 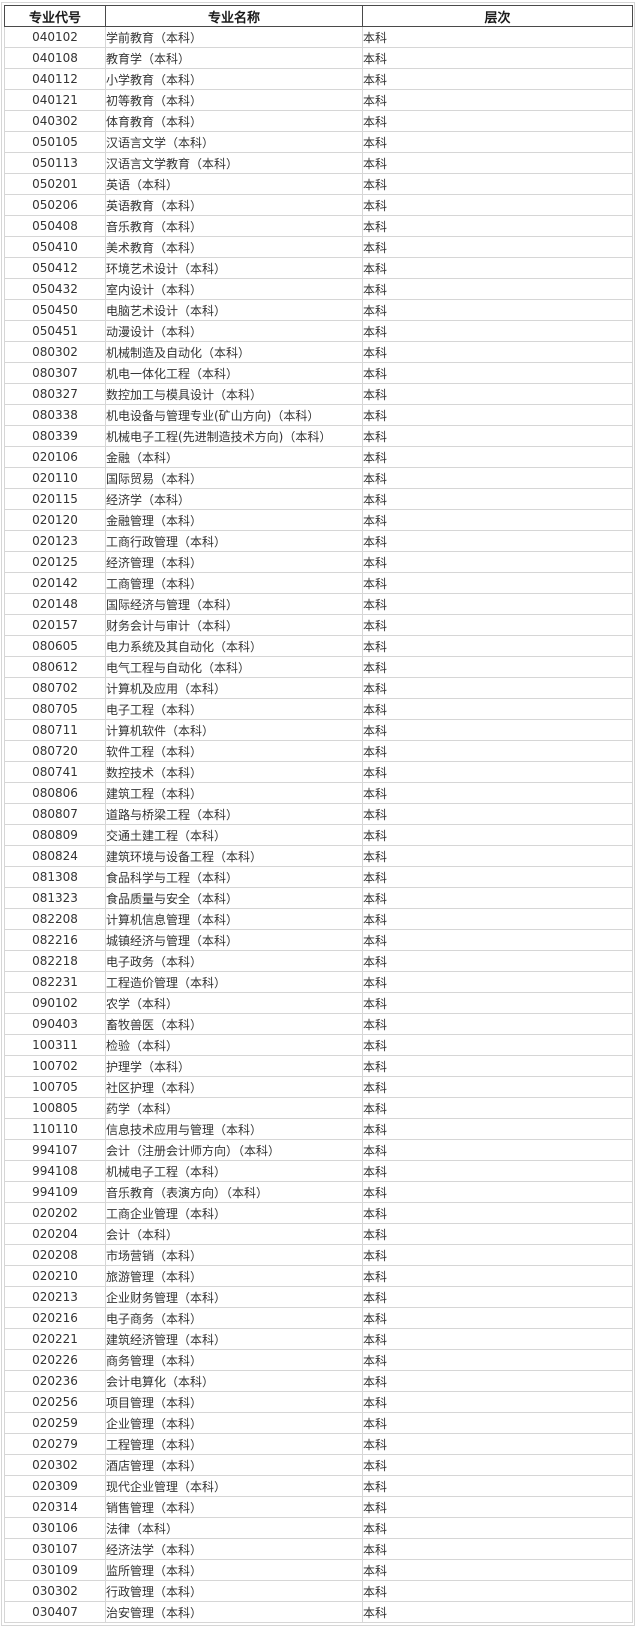 I want to click on major-code-cell: 080741, so click(x=55, y=772).